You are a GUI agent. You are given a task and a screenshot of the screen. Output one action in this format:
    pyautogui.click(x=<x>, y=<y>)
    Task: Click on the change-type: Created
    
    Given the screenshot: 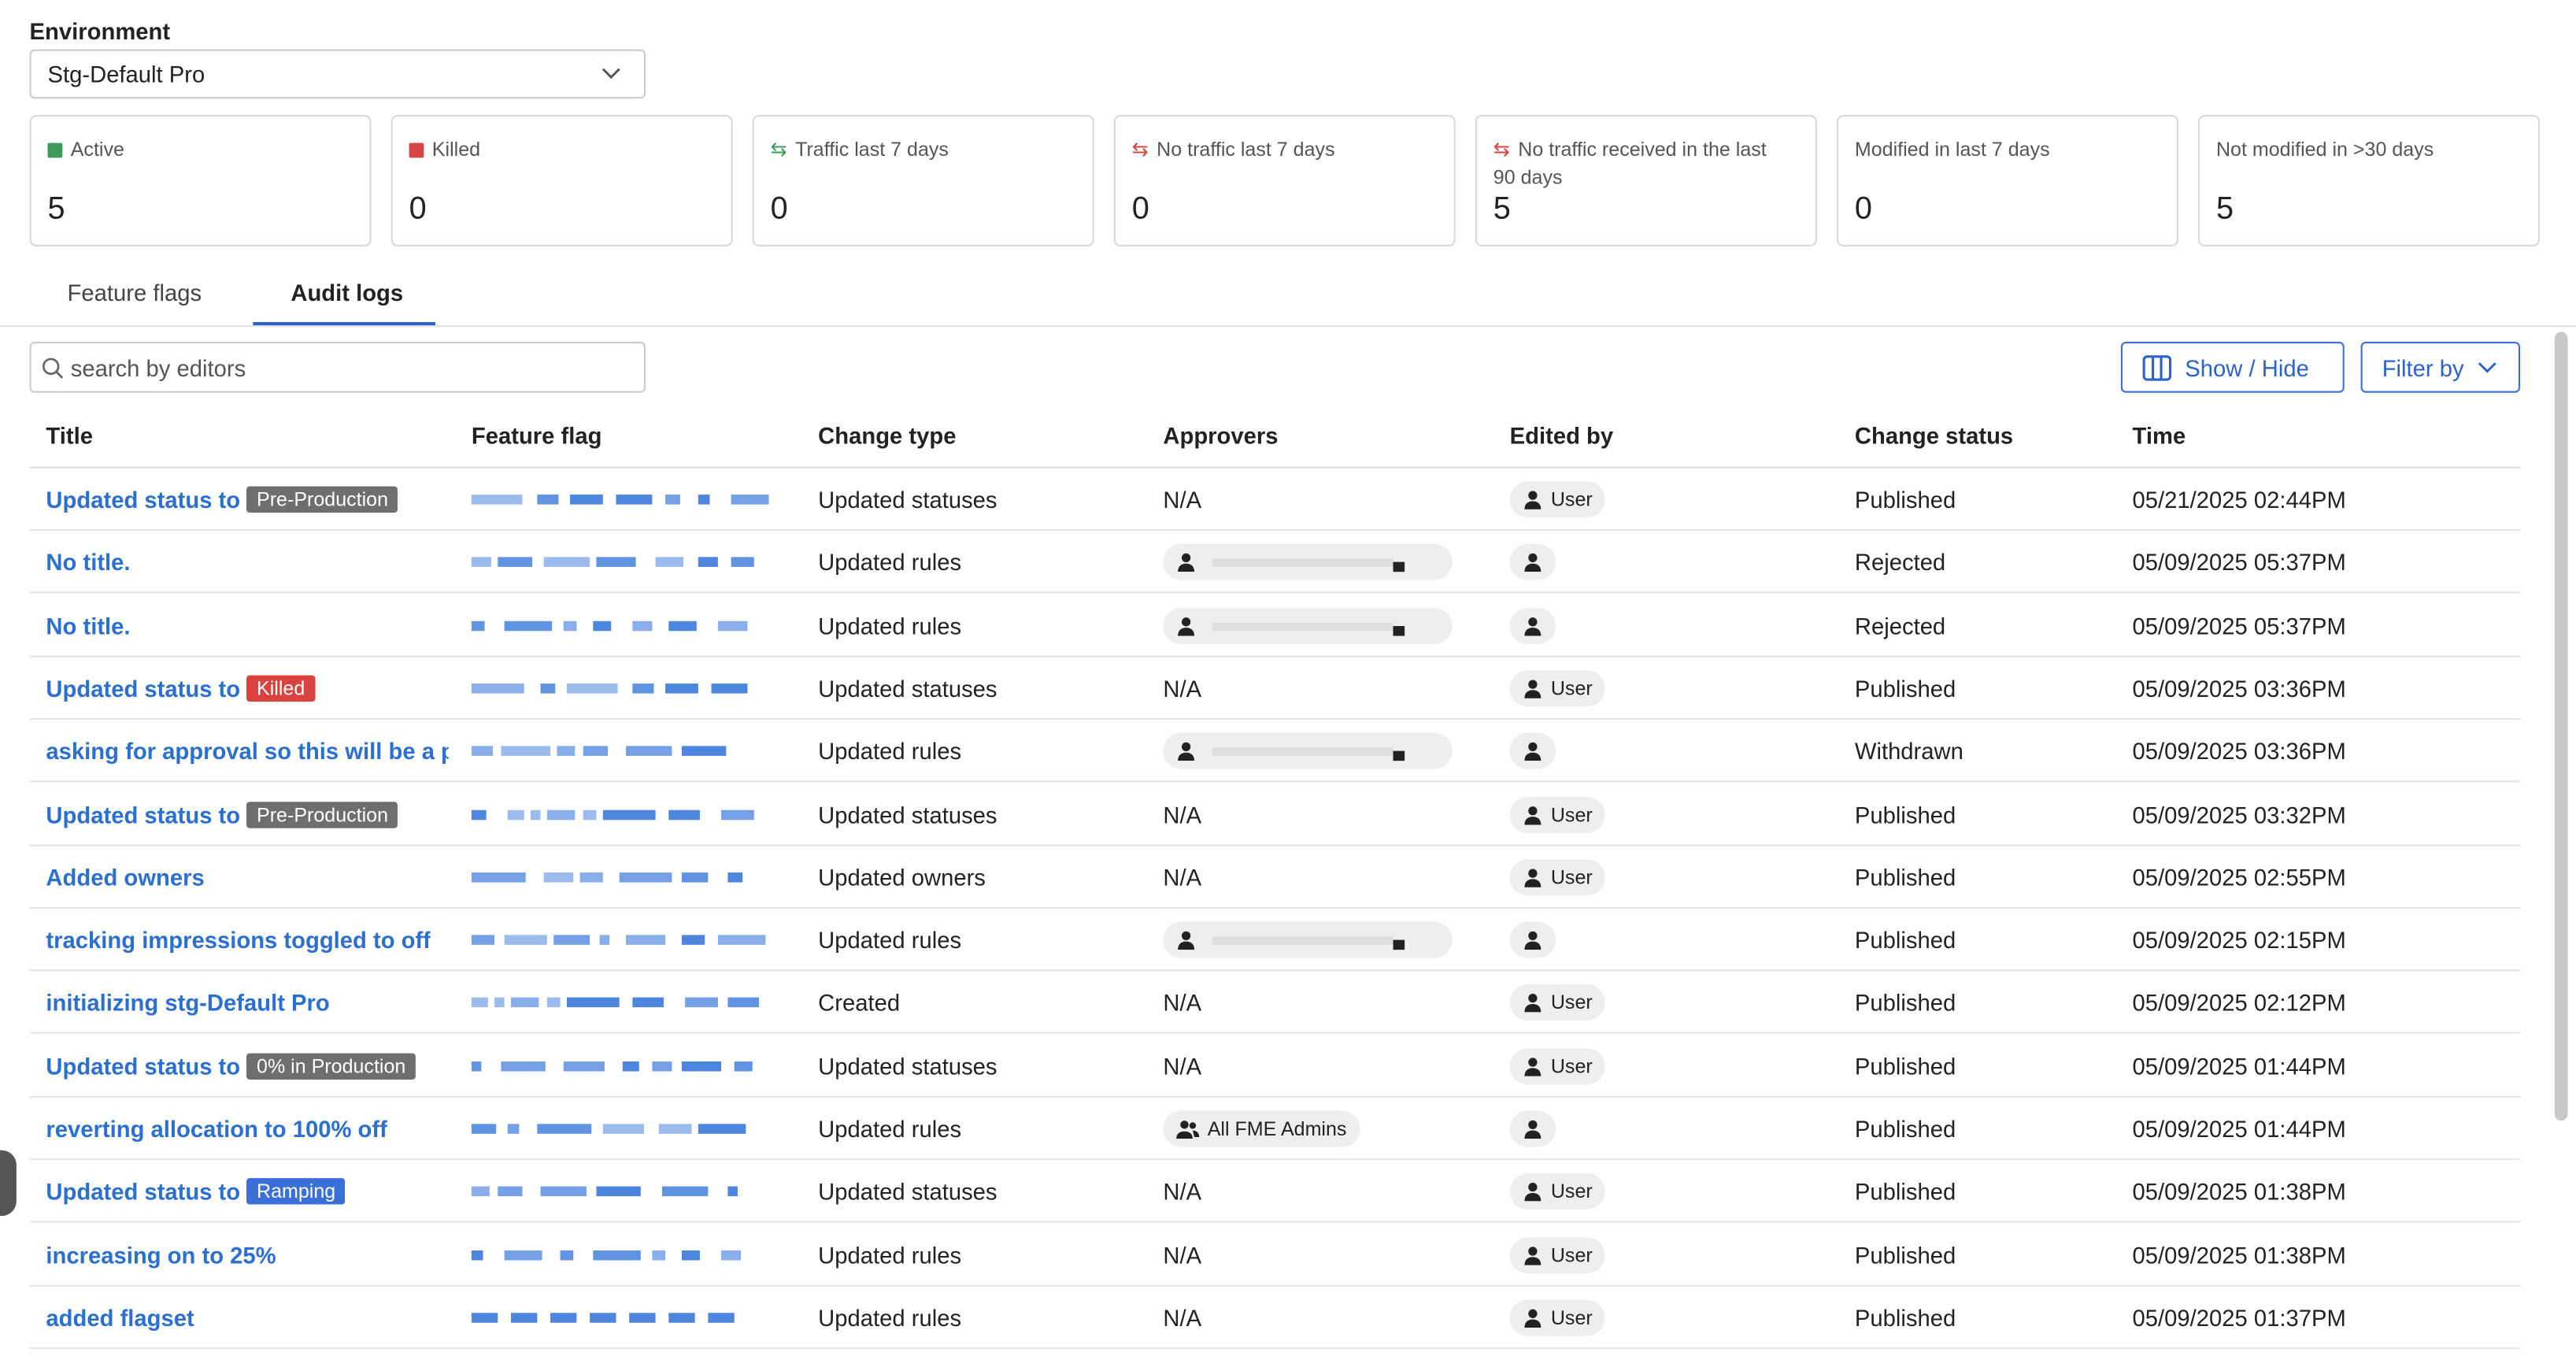 What is the action you would take?
    pyautogui.click(x=859, y=1003)
    